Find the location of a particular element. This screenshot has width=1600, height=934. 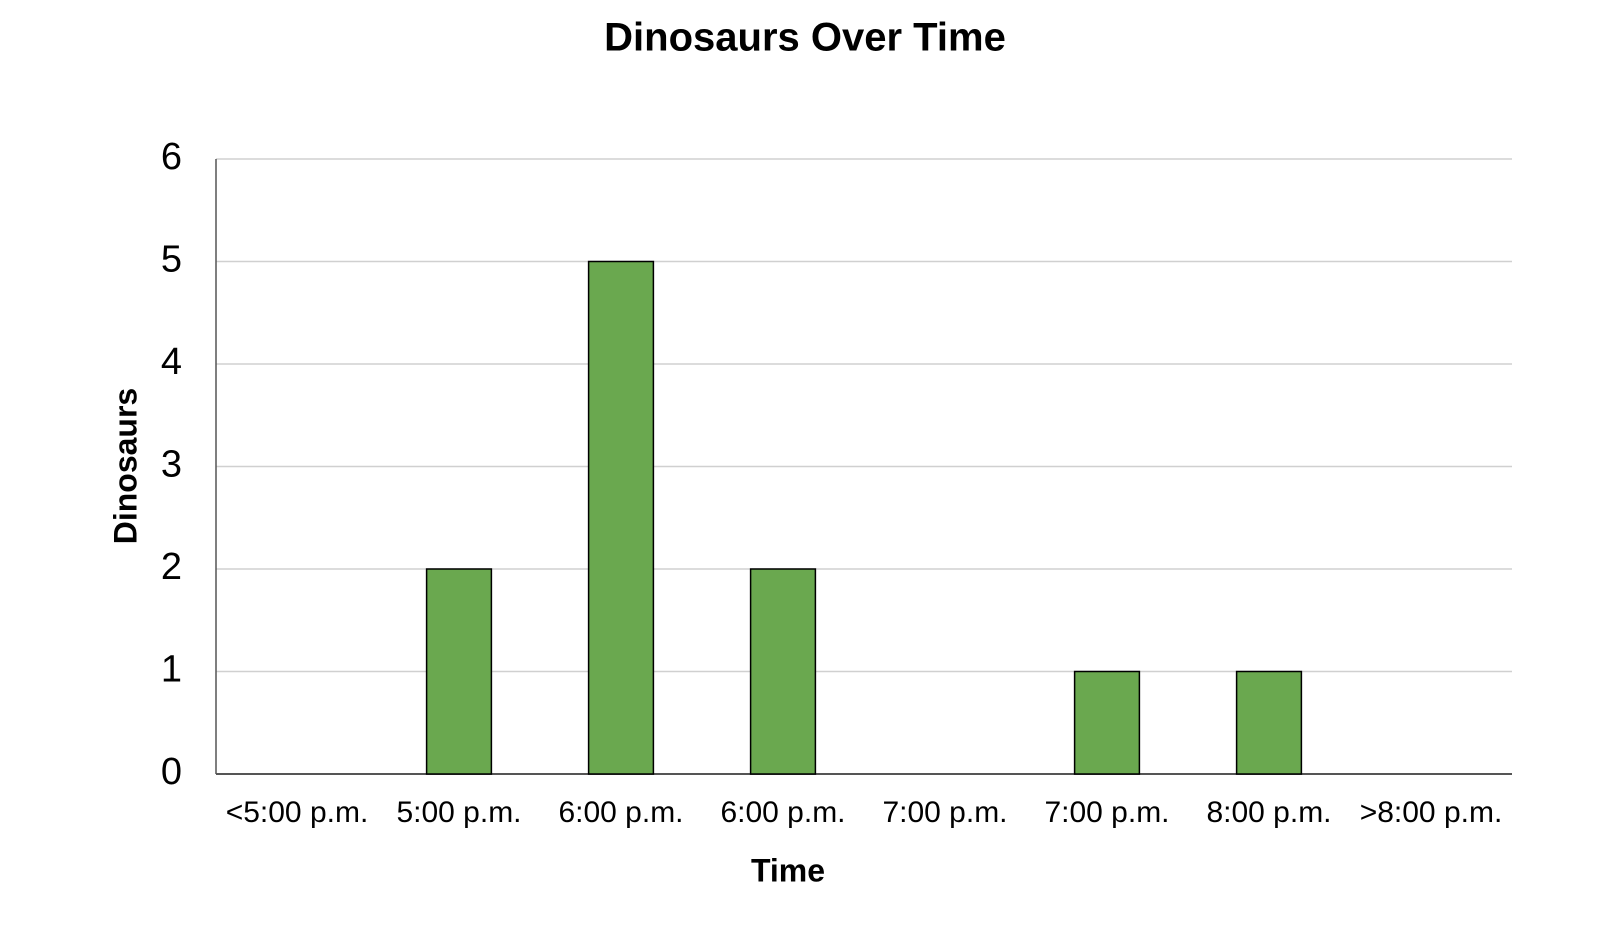

y-tick-label: 3 is located at coordinates (171, 465).